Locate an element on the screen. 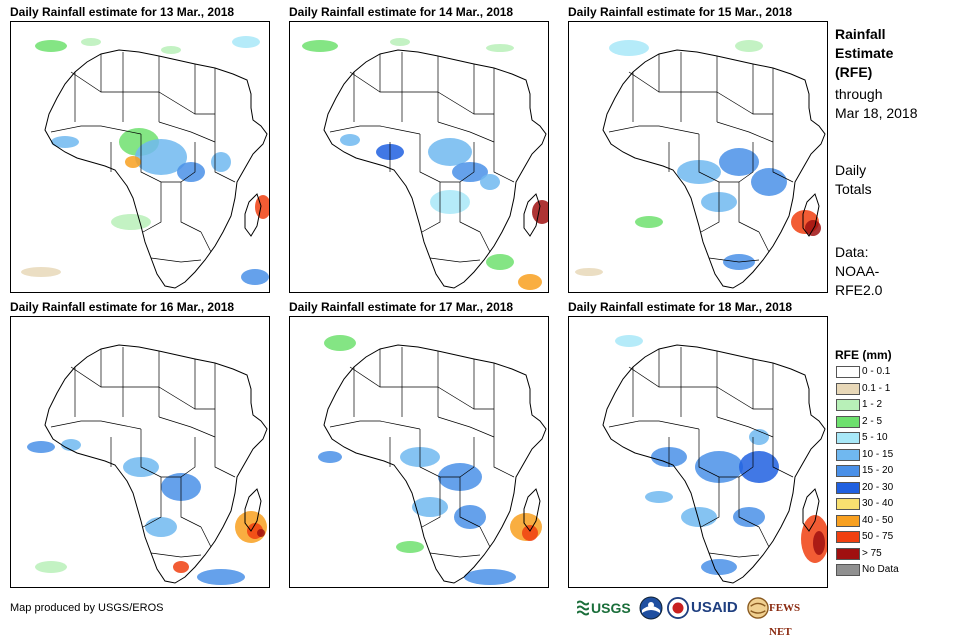  usgs-wave-icon is located at coordinates (583, 608).